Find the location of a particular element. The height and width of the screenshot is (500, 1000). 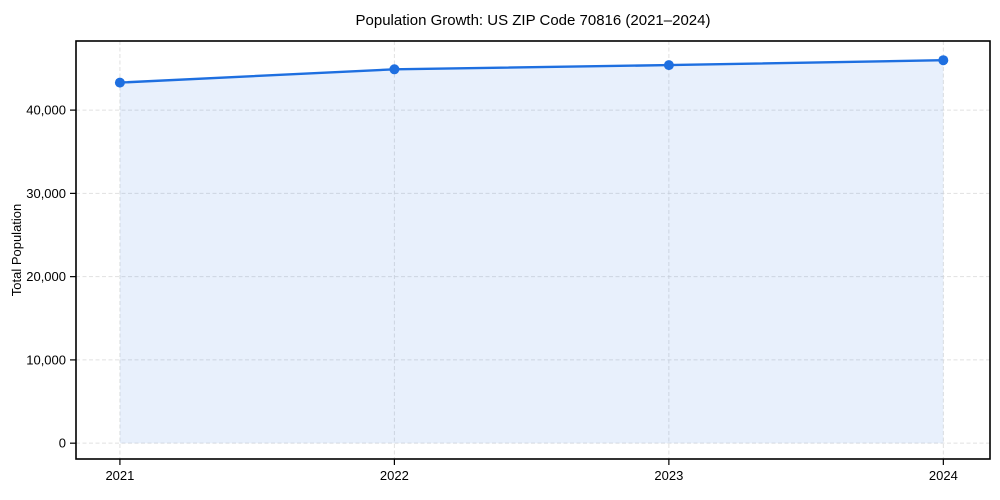

data-point-2023 is located at coordinates (668, 65).